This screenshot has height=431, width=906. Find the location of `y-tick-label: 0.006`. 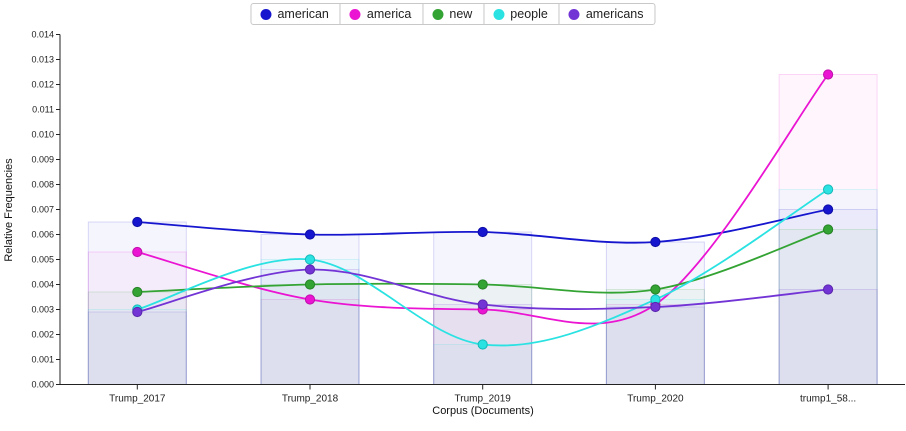

y-tick-label: 0.006 is located at coordinates (42, 235).